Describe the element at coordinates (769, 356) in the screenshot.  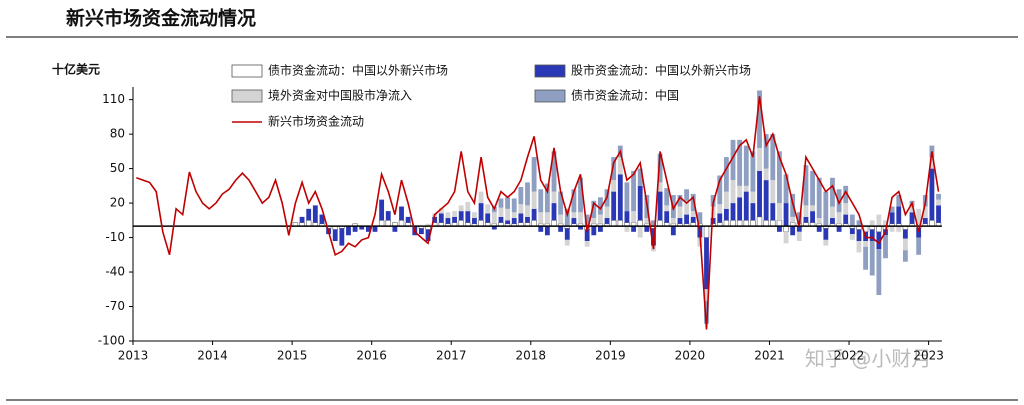
I see `x-tick-label: 2021` at that location.